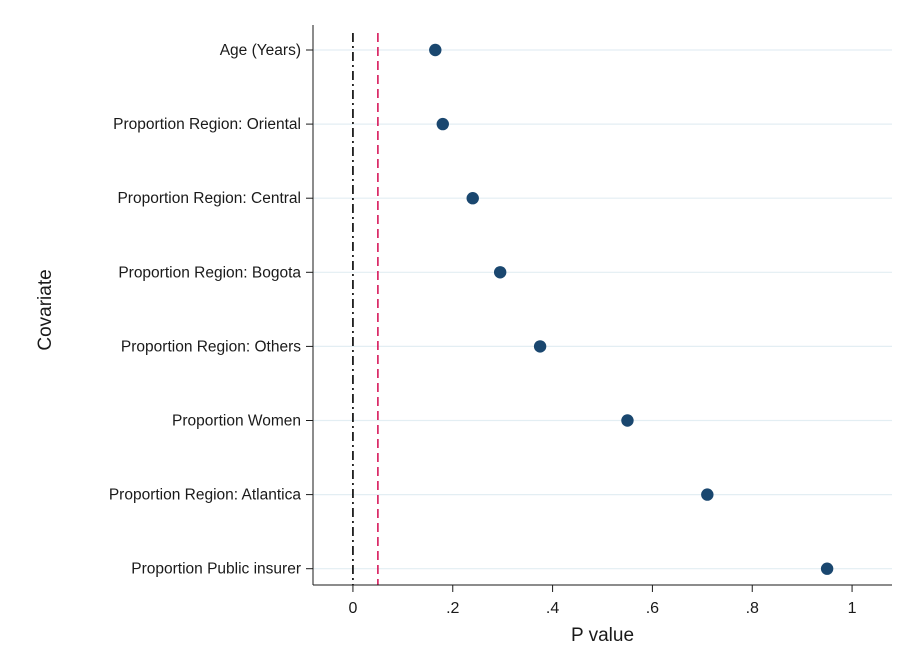  What do you see at coordinates (260, 50) in the screenshot?
I see `y-tick-label: Age (Years)` at bounding box center [260, 50].